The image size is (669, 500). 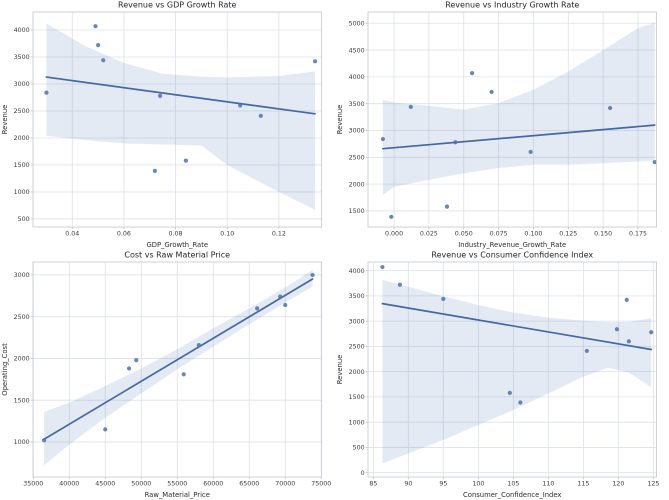 What do you see at coordinates (653, 484) in the screenshot?
I see `x-tick-label: 125` at bounding box center [653, 484].